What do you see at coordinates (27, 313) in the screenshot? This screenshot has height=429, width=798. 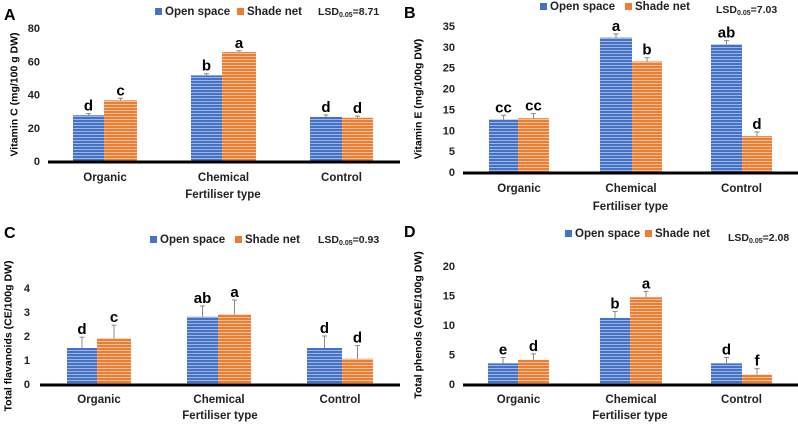 I see `y-tick-label: 3` at bounding box center [27, 313].